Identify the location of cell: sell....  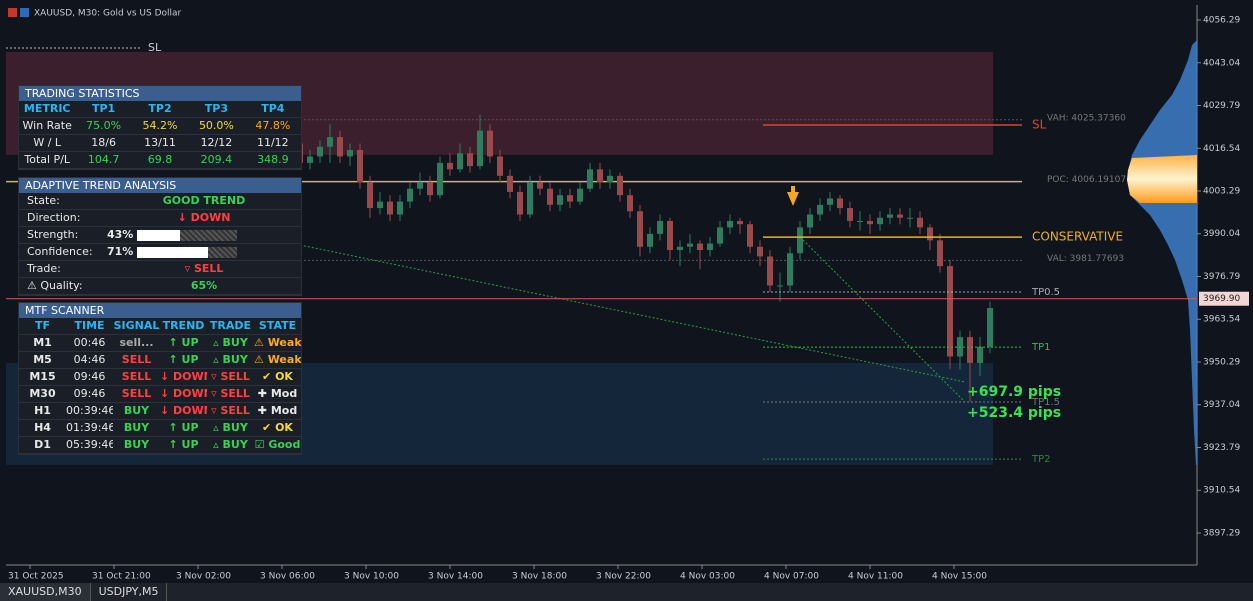
(136, 342).